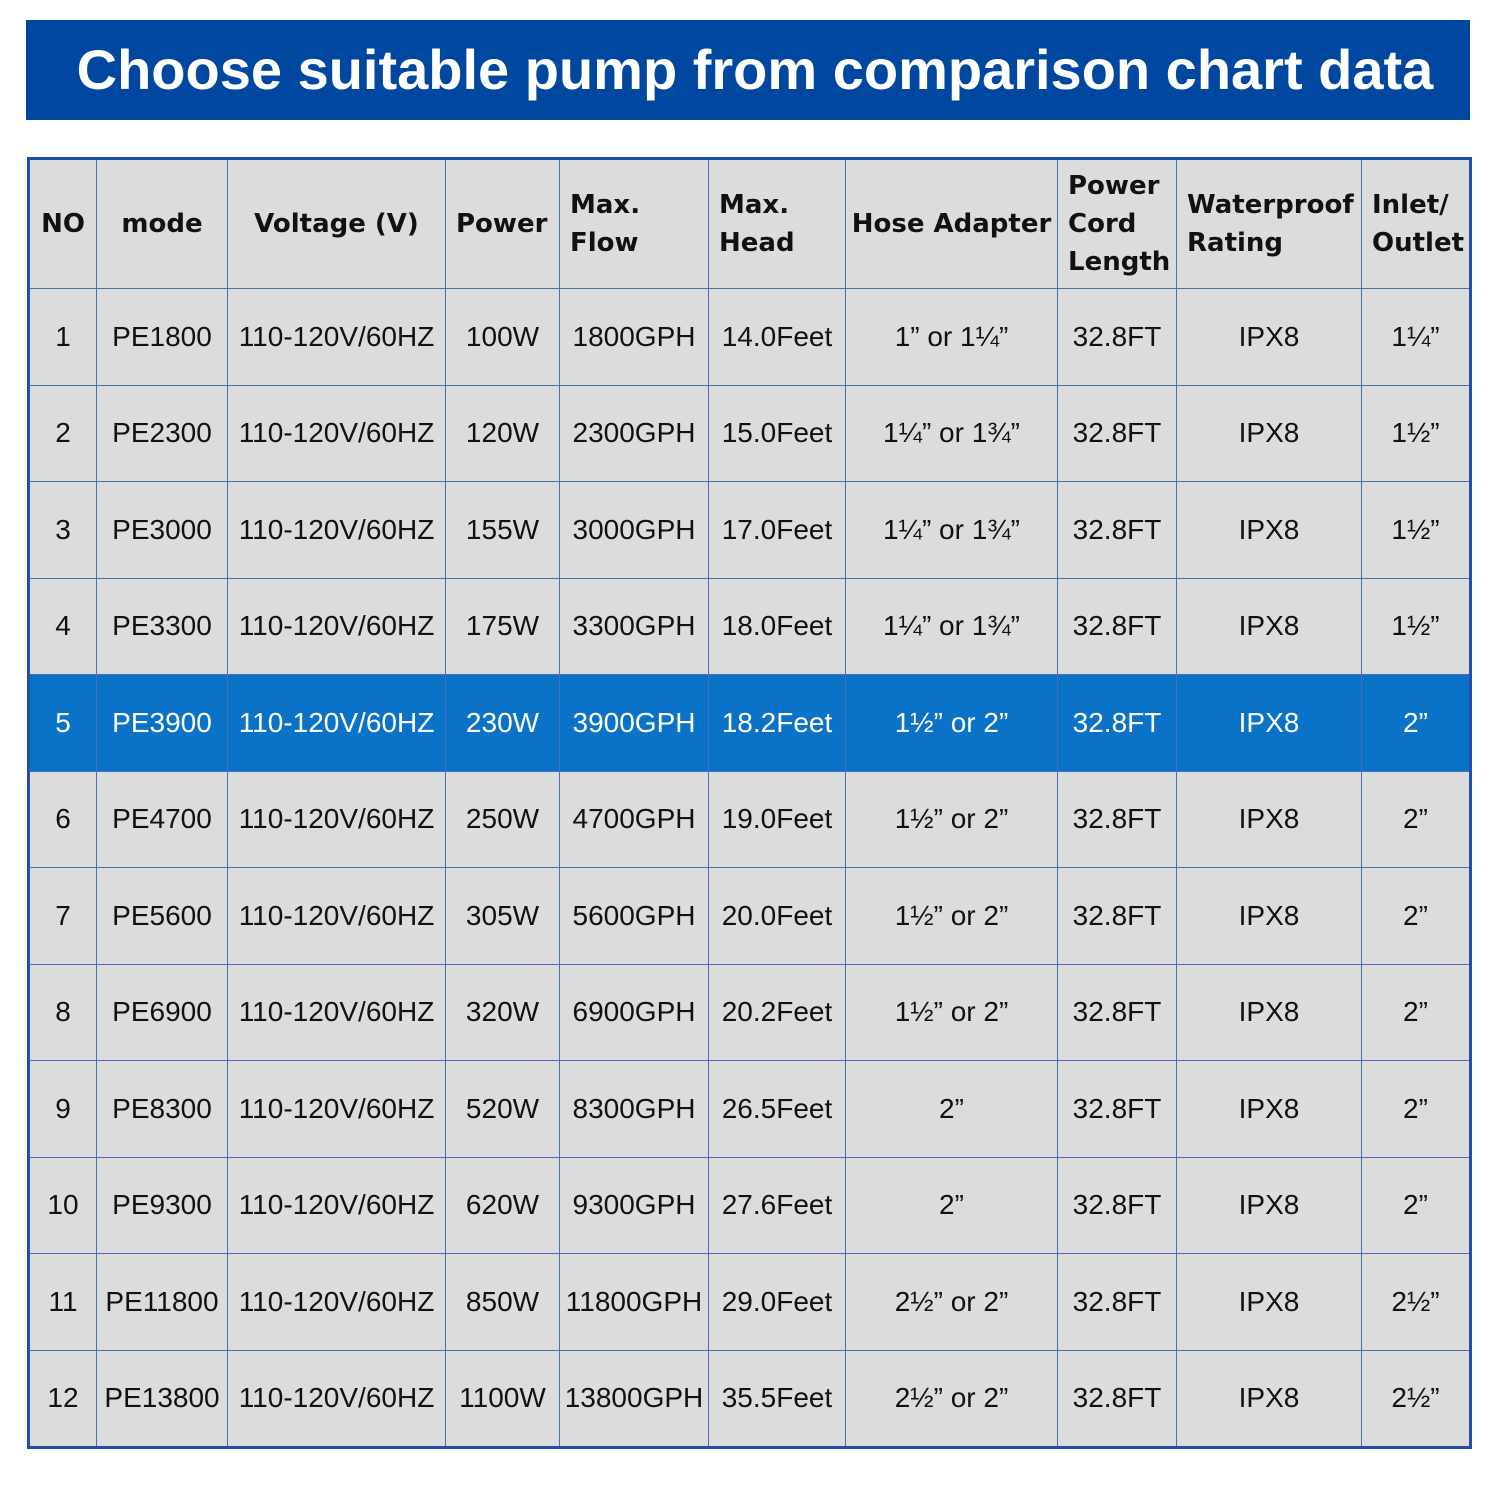 This screenshot has height=1500, width=1500. What do you see at coordinates (502, 1302) in the screenshot?
I see `table-cell: 850W` at bounding box center [502, 1302].